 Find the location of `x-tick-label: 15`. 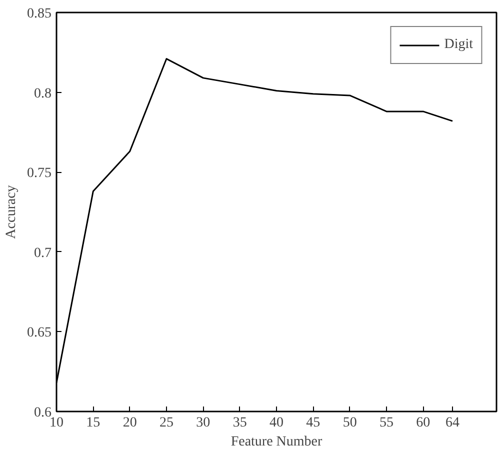

x-tick-label: 15 is located at coordinates (93, 423).